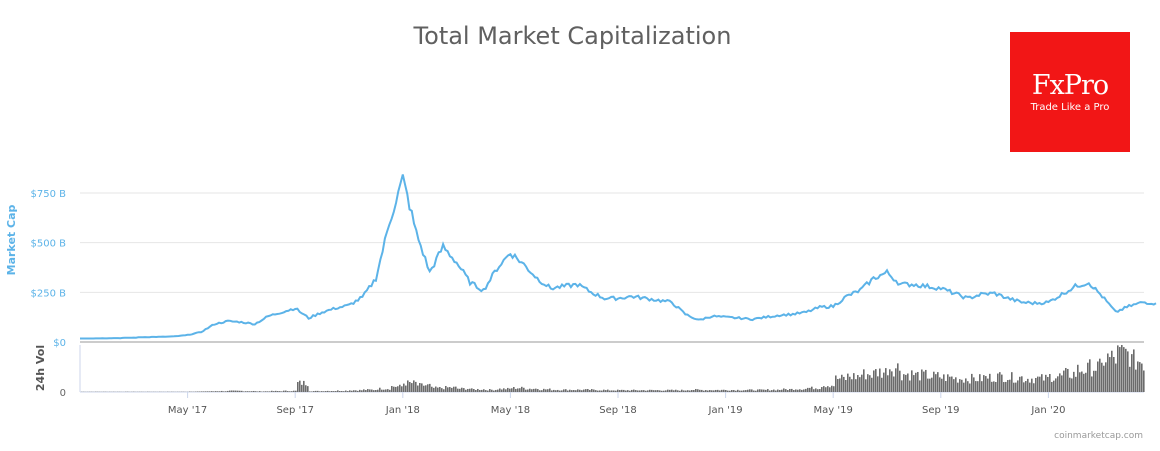  What do you see at coordinates (833, 410) in the screenshot?
I see `x-tick-label: May '19` at bounding box center [833, 410].